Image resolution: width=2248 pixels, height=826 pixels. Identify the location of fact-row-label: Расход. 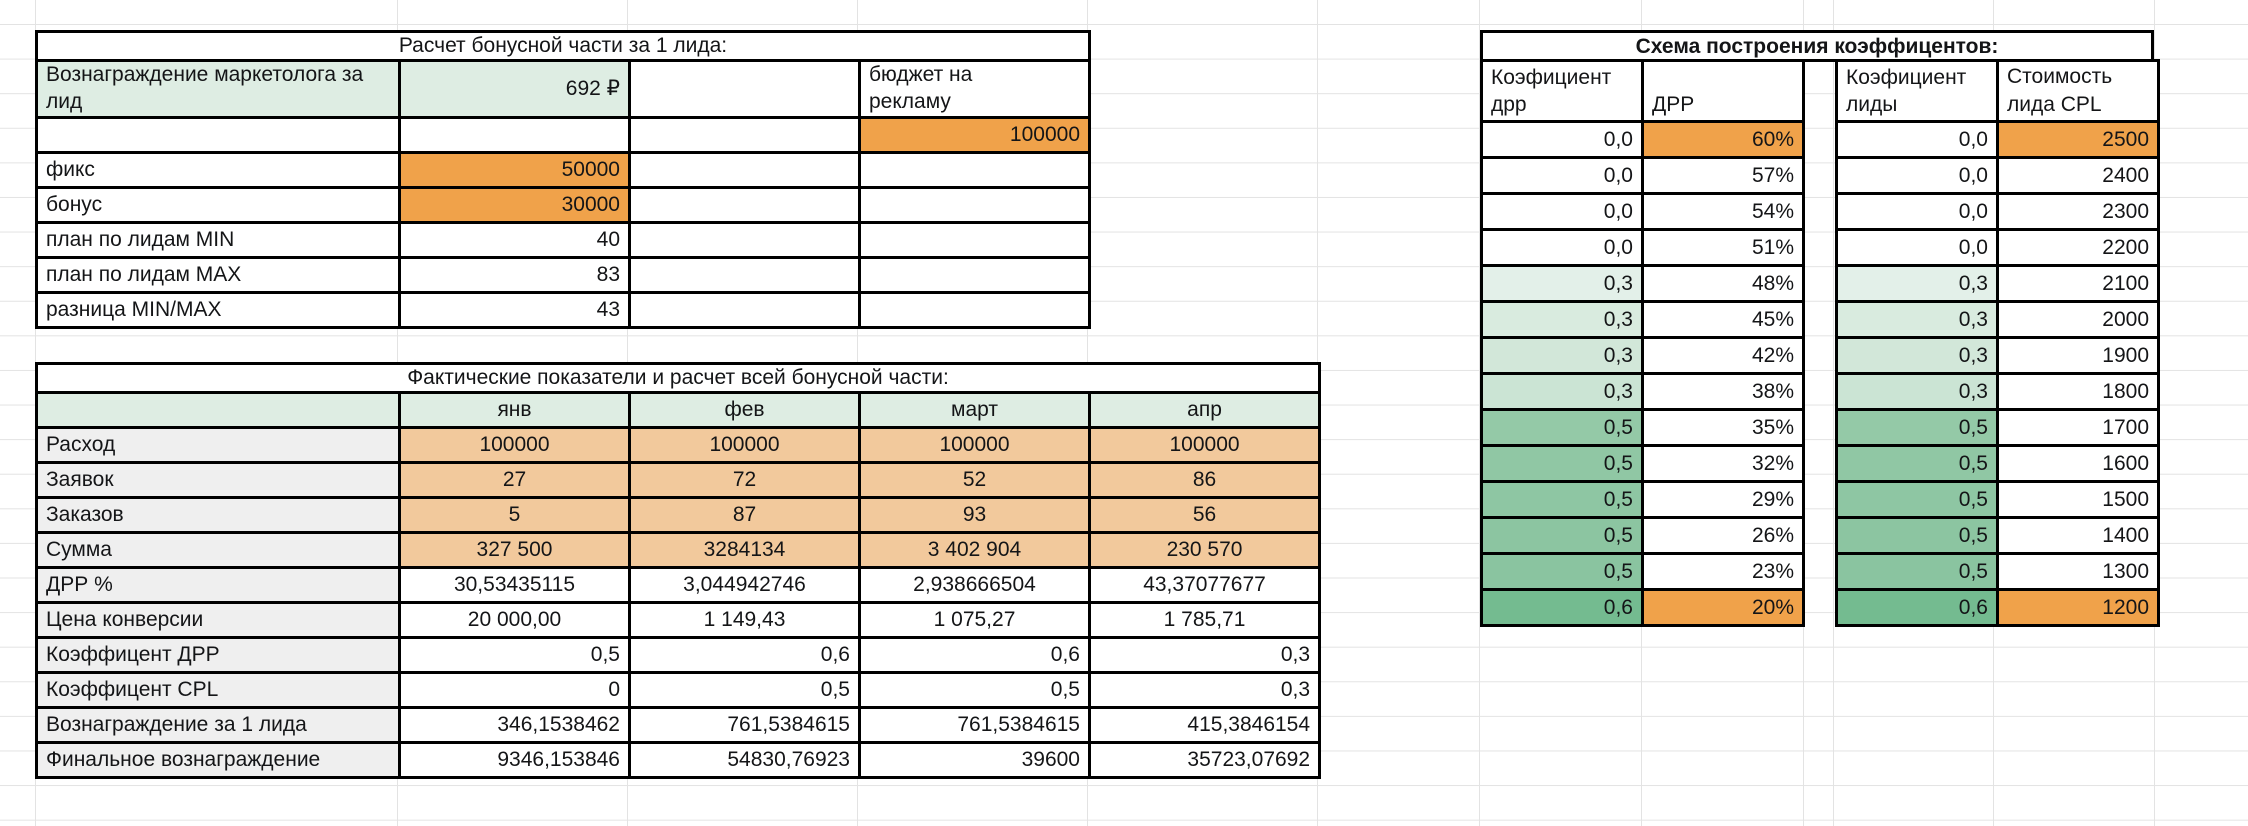
(218, 445).